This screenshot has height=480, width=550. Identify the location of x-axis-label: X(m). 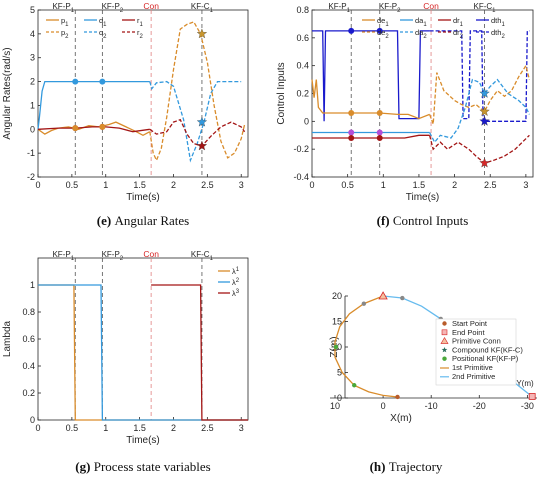
(401, 418).